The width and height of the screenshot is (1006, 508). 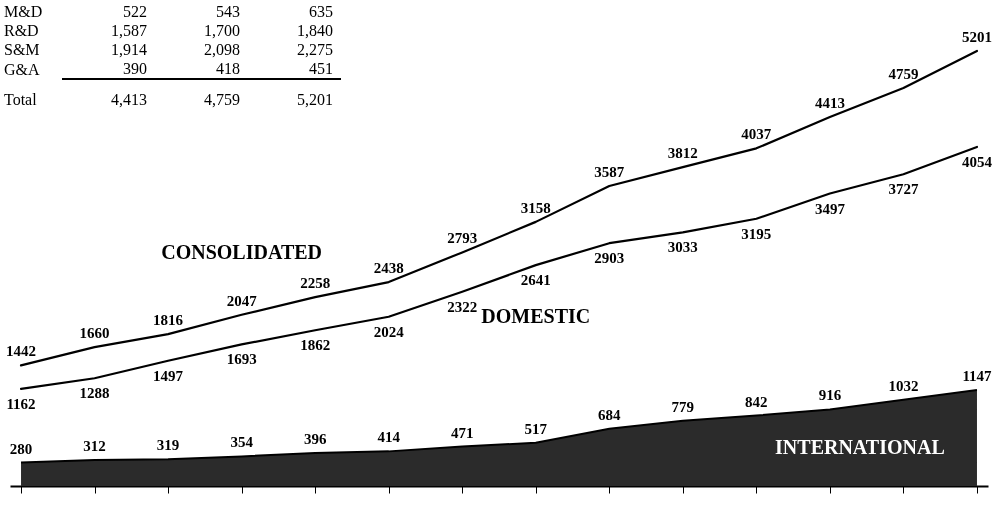 I want to click on data-label: 280, so click(x=21, y=448).